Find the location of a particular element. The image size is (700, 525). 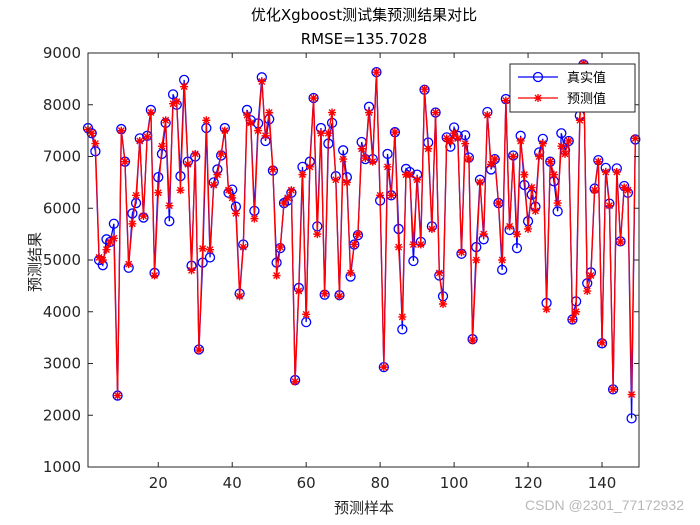

y-tick-label: 6000 is located at coordinates (62, 208).